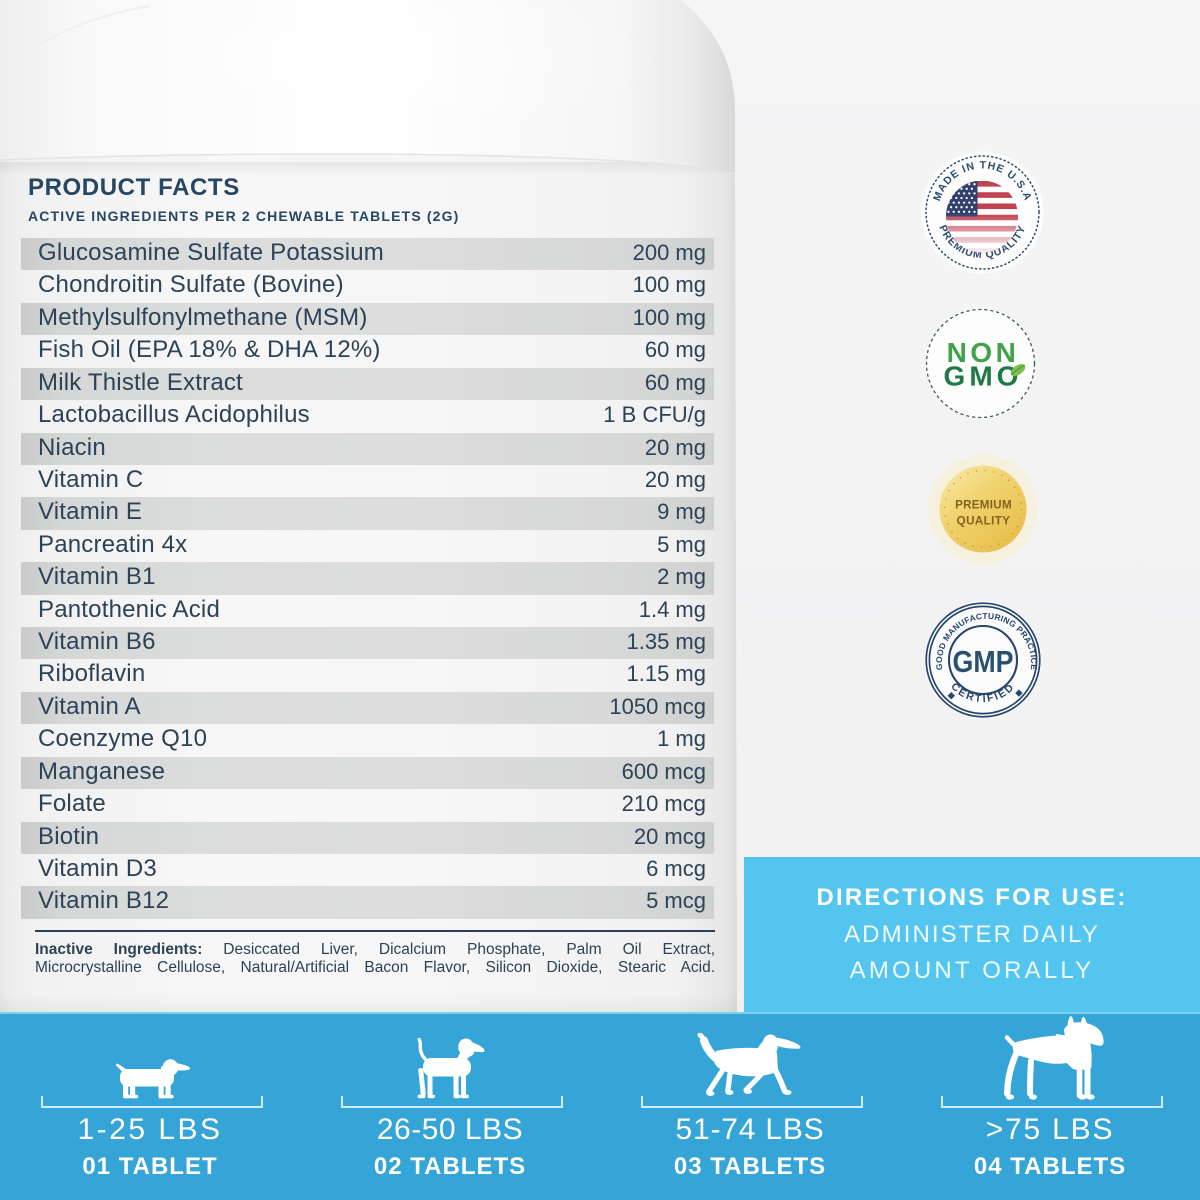  I want to click on svg-text: PREMIUM, so click(983, 505).